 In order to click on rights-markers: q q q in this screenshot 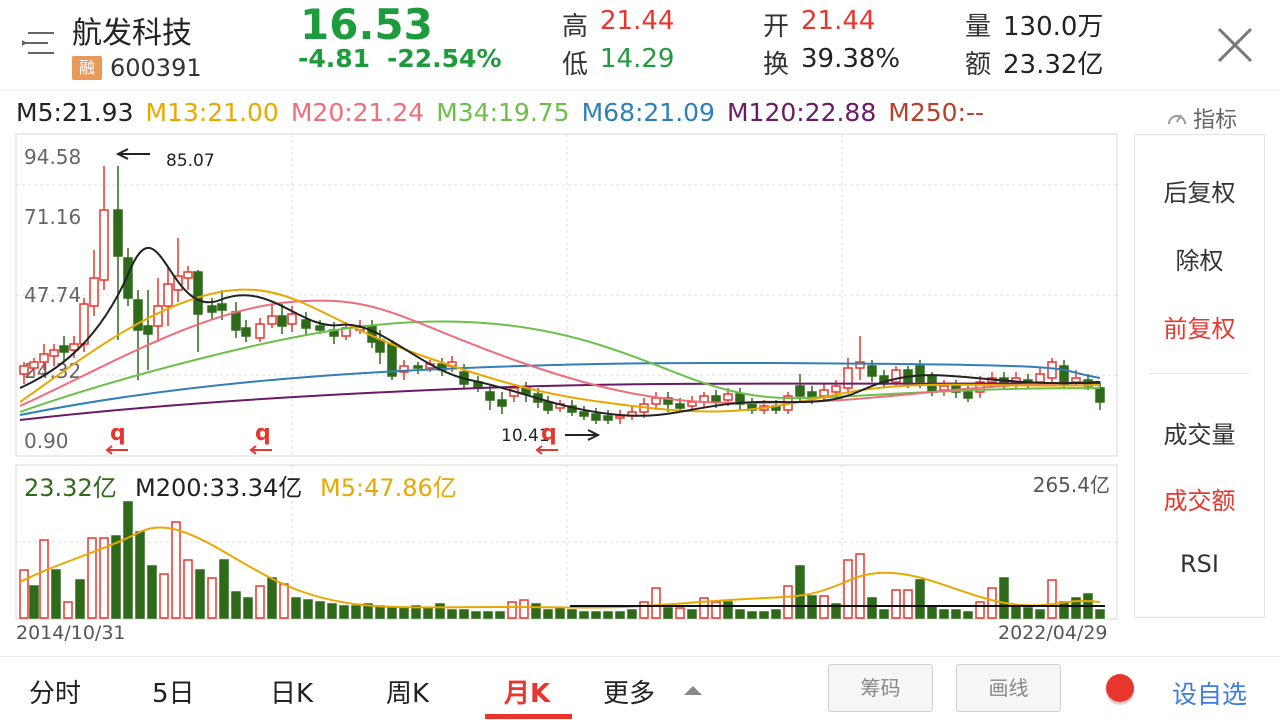, I will do `click(331, 438)`.